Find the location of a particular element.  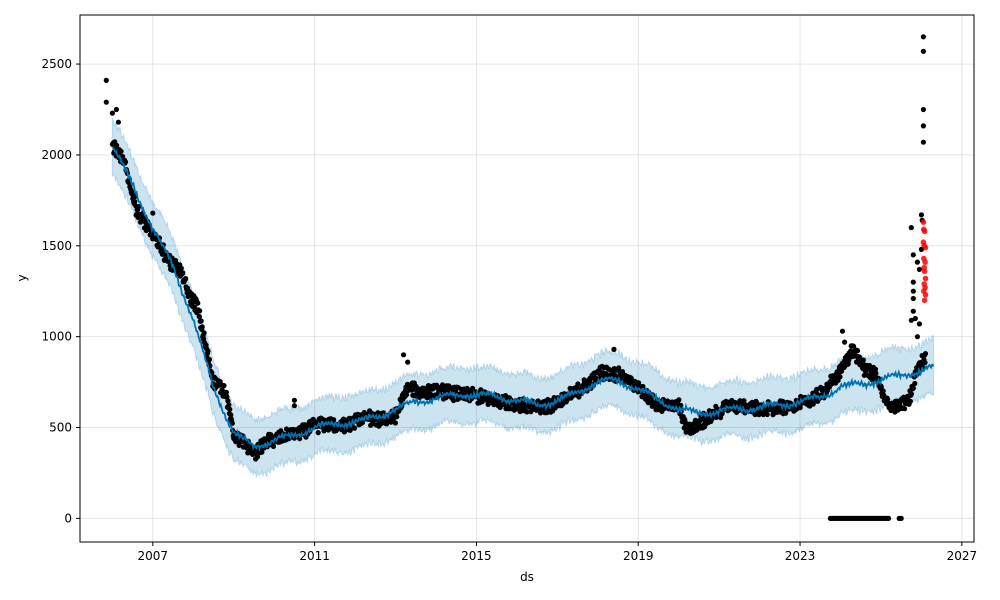

y-tick-label: 0 is located at coordinates (68, 518).